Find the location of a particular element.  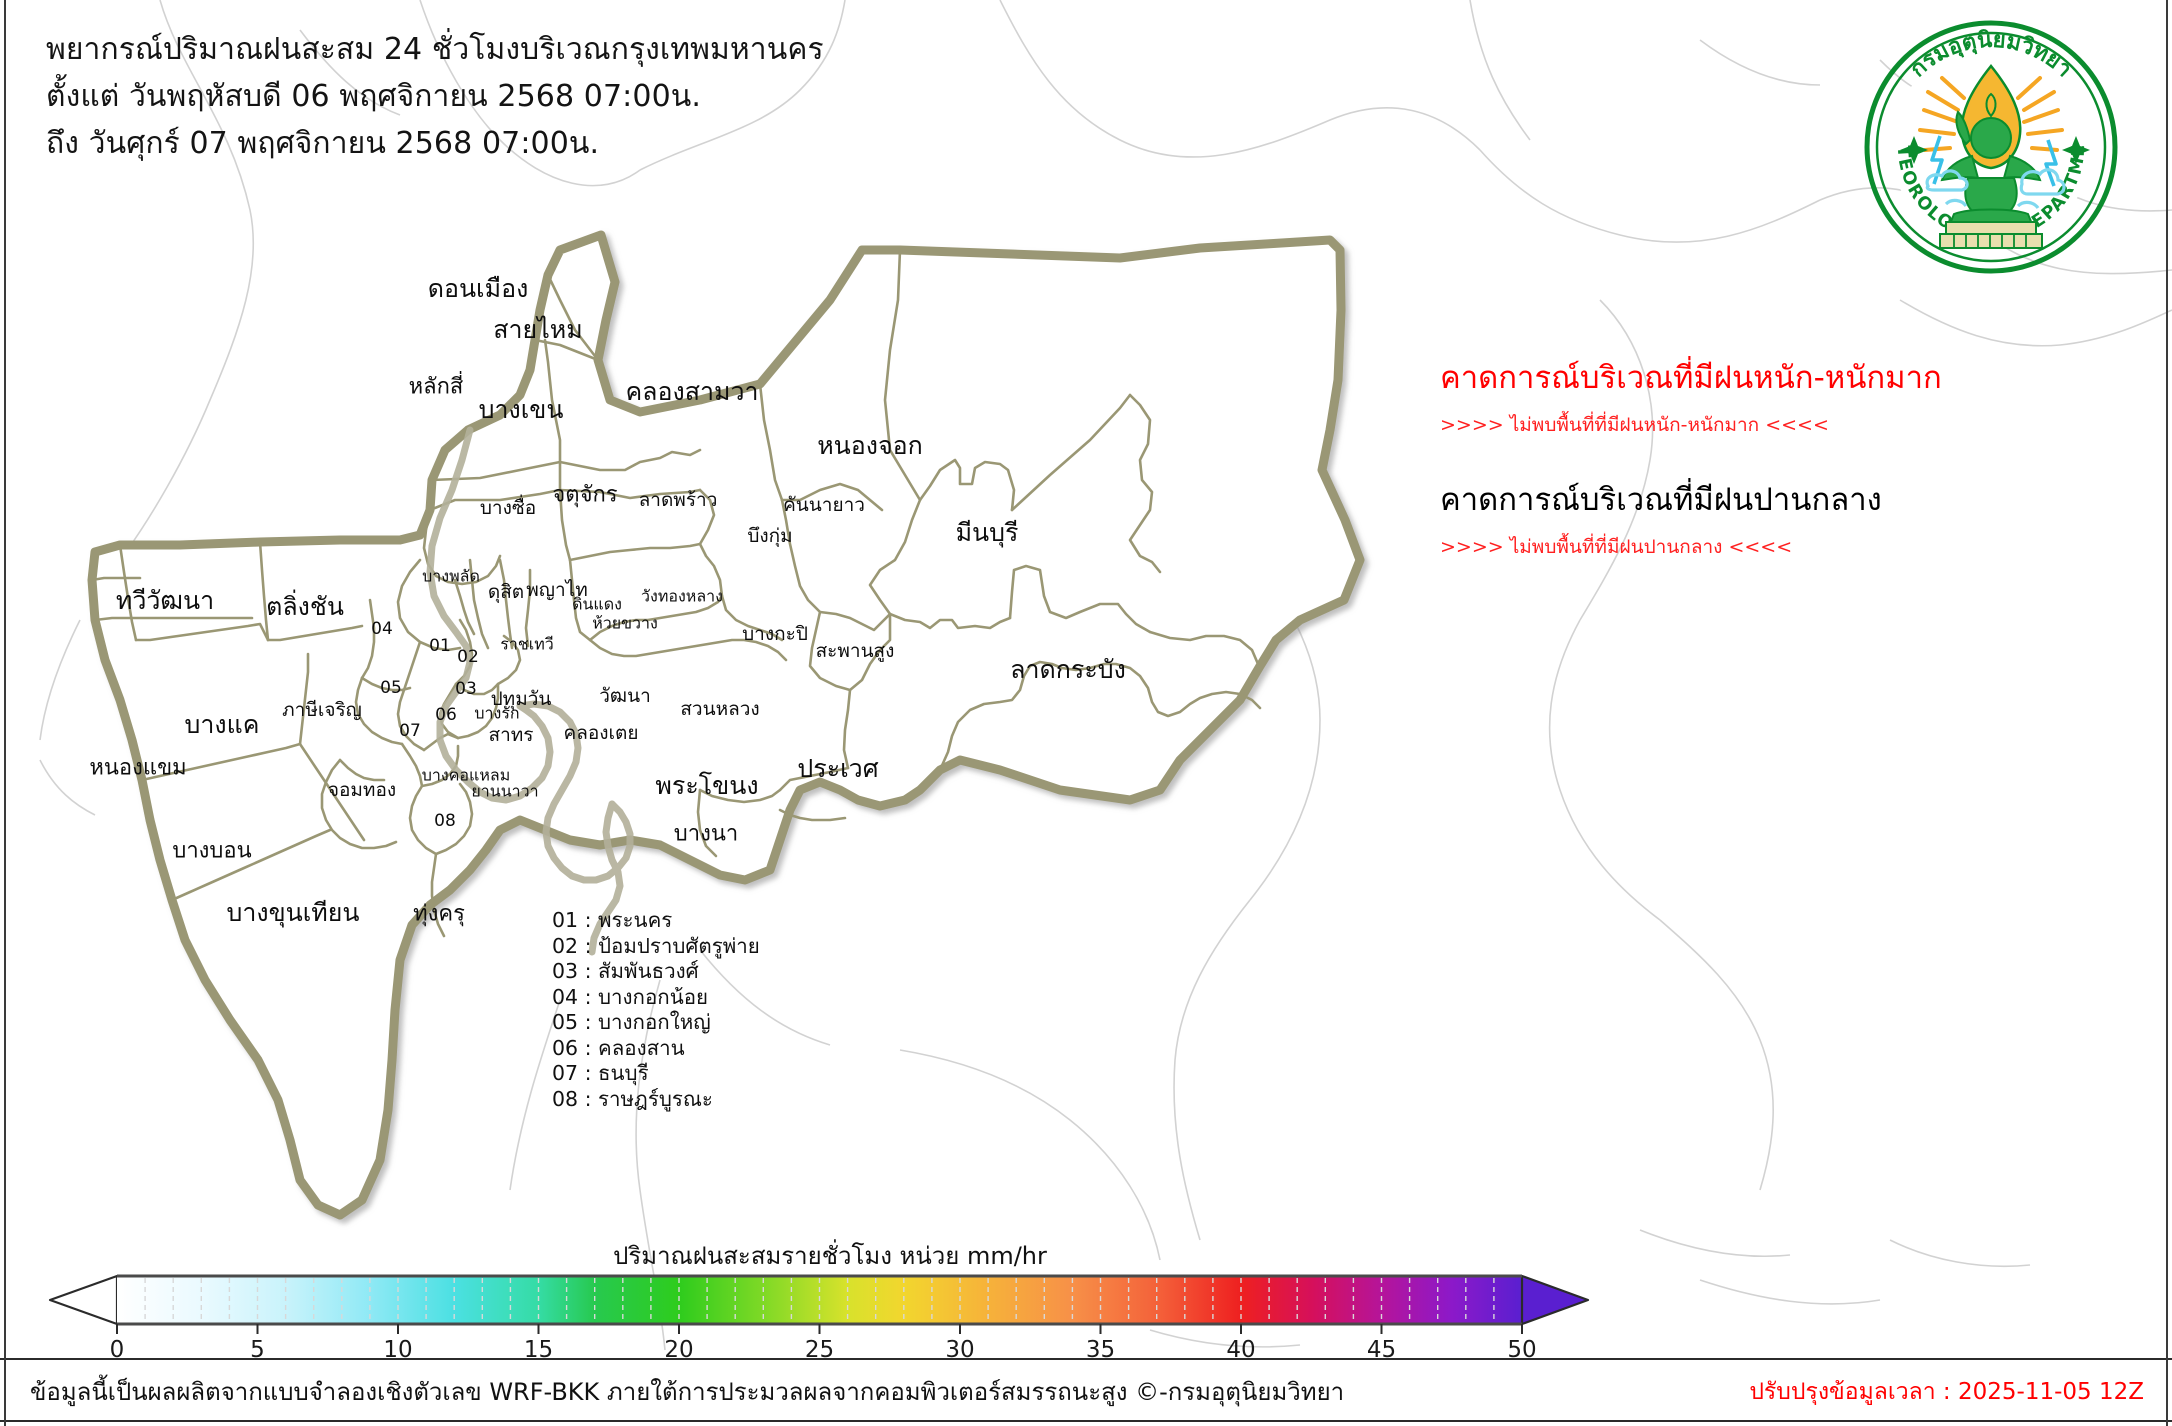

district-label: สาทร is located at coordinates (511, 735).